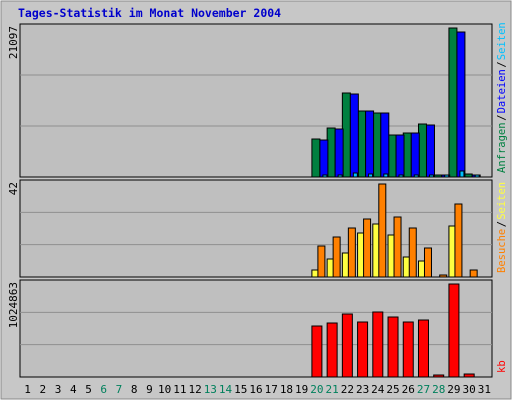 Image resolution: width=512 pixels, height=400 pixels. What do you see at coordinates (502, 41) in the screenshot?
I see `legend-requests-4: Seiten` at bounding box center [502, 41].